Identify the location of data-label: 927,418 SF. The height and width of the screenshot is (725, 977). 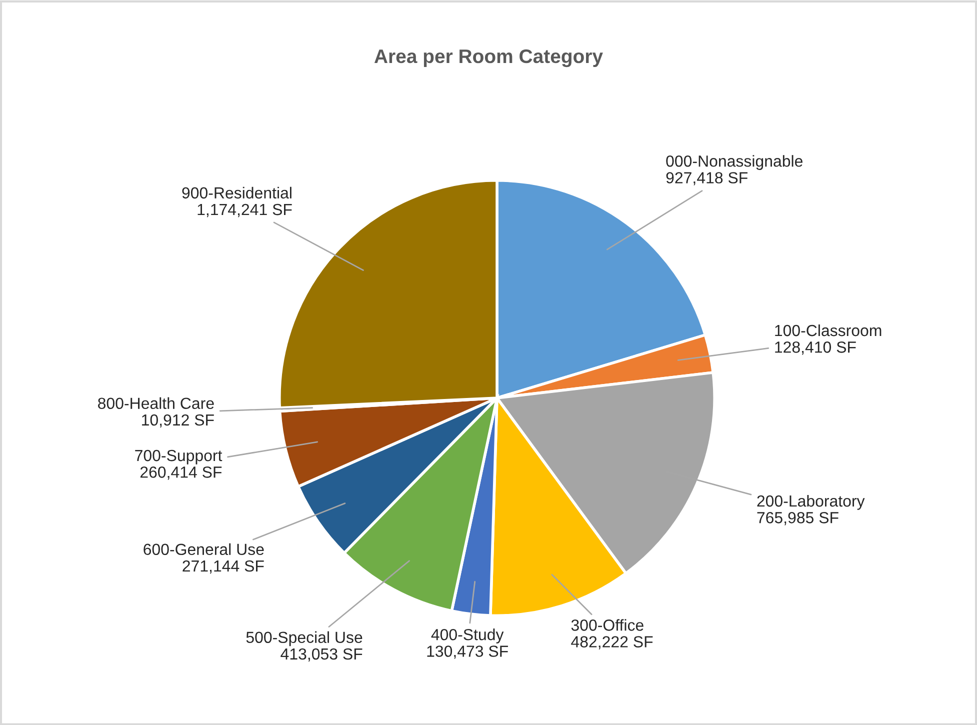
(707, 179).